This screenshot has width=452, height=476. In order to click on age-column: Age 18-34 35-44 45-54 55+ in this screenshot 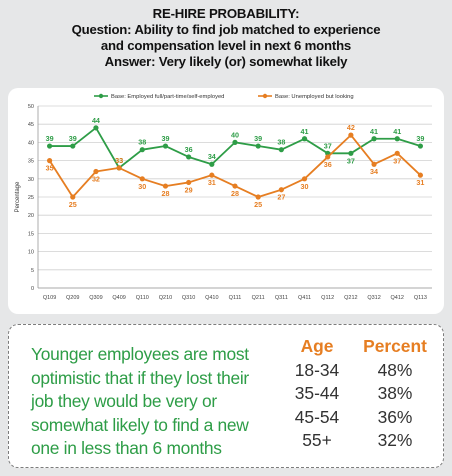, I will do `click(317, 394)`.